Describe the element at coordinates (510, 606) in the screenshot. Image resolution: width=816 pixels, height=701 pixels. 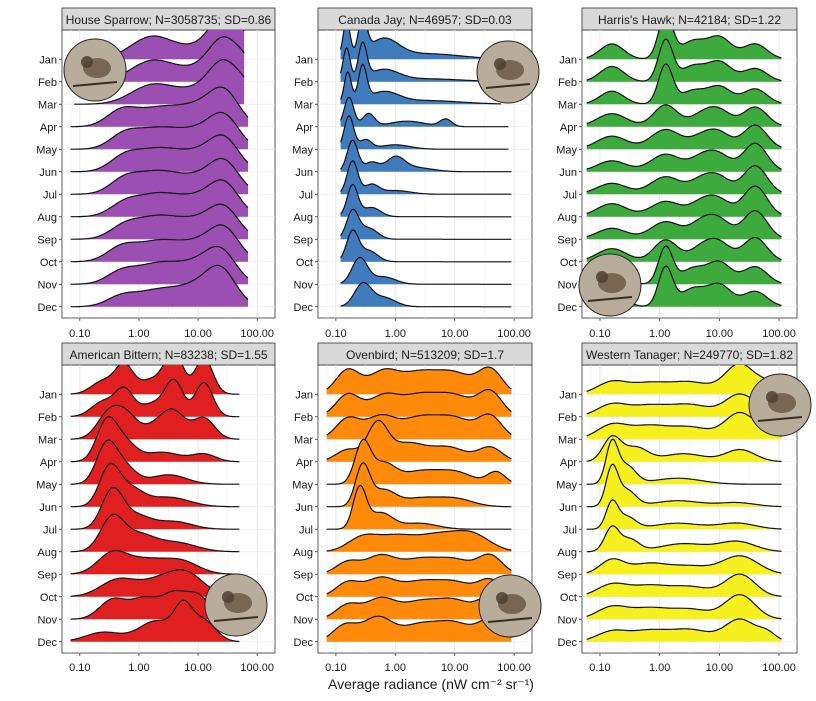
I see `ovenbird-photo` at that location.